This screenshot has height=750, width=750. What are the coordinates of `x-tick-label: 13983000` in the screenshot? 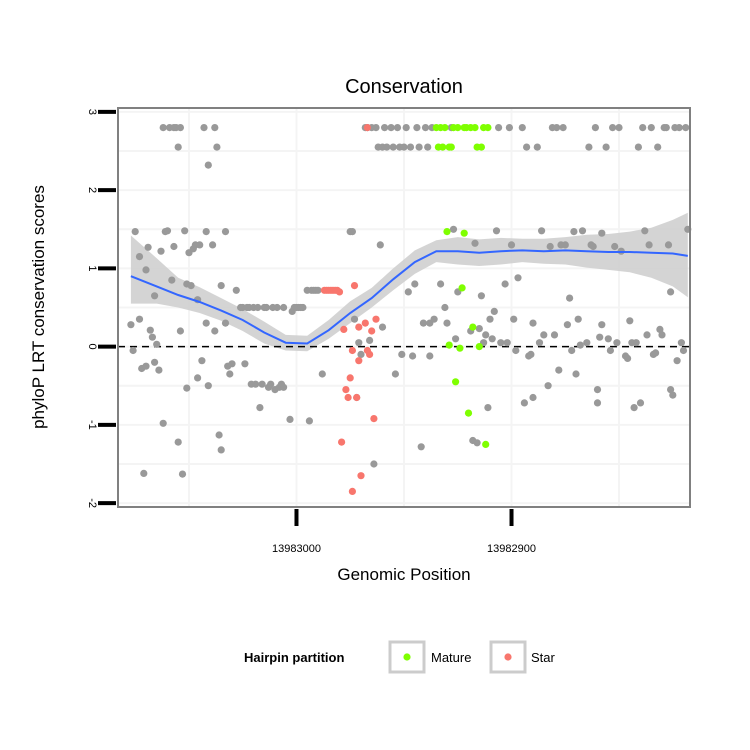 It's located at (296, 549).